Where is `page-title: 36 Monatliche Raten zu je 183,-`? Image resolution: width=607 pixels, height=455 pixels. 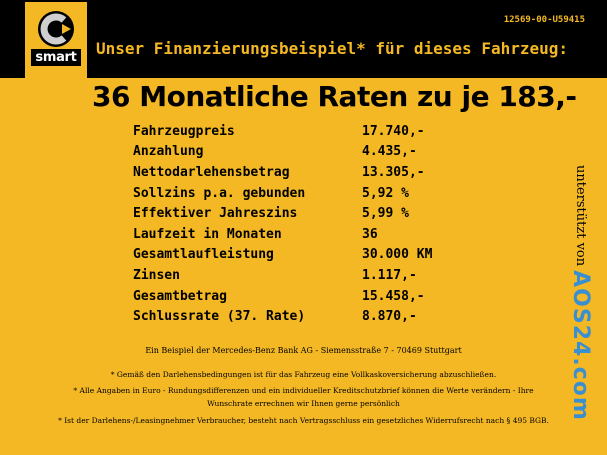
page-title: 36 Monatliche Raten zu je 183,- is located at coordinates (334, 96).